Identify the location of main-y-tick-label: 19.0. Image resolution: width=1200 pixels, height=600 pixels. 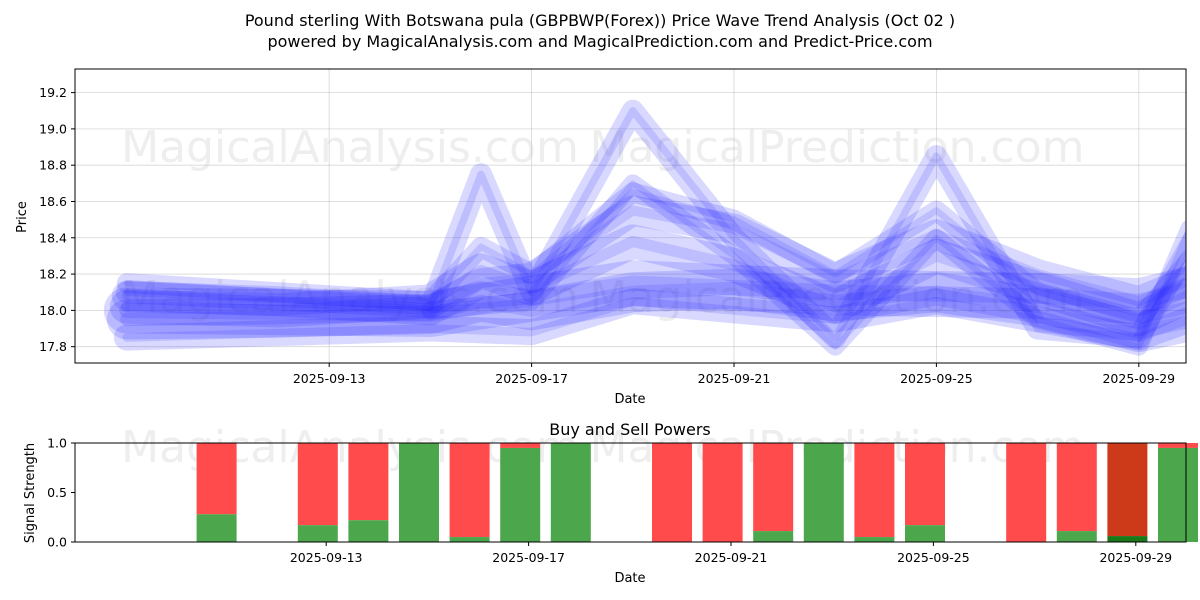
(53, 128).